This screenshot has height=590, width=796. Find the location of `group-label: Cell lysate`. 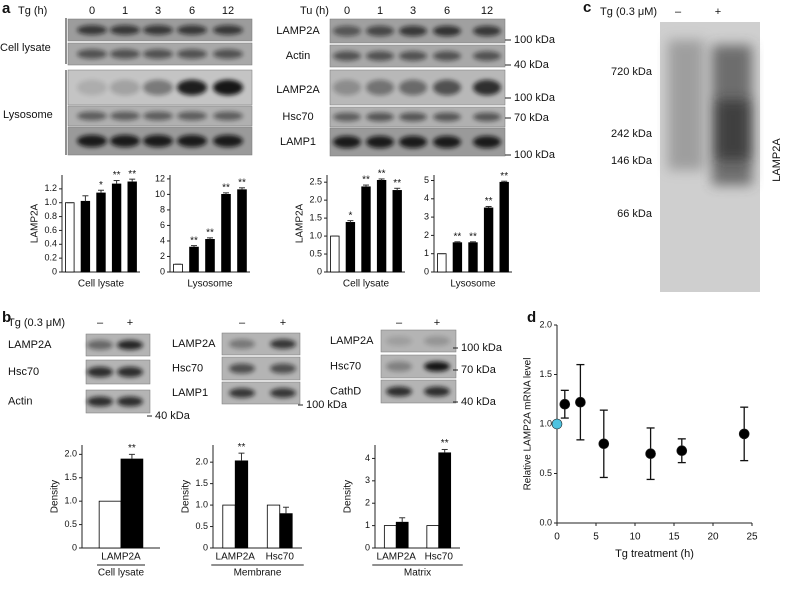

group-label: Cell lysate is located at coordinates (25, 48).